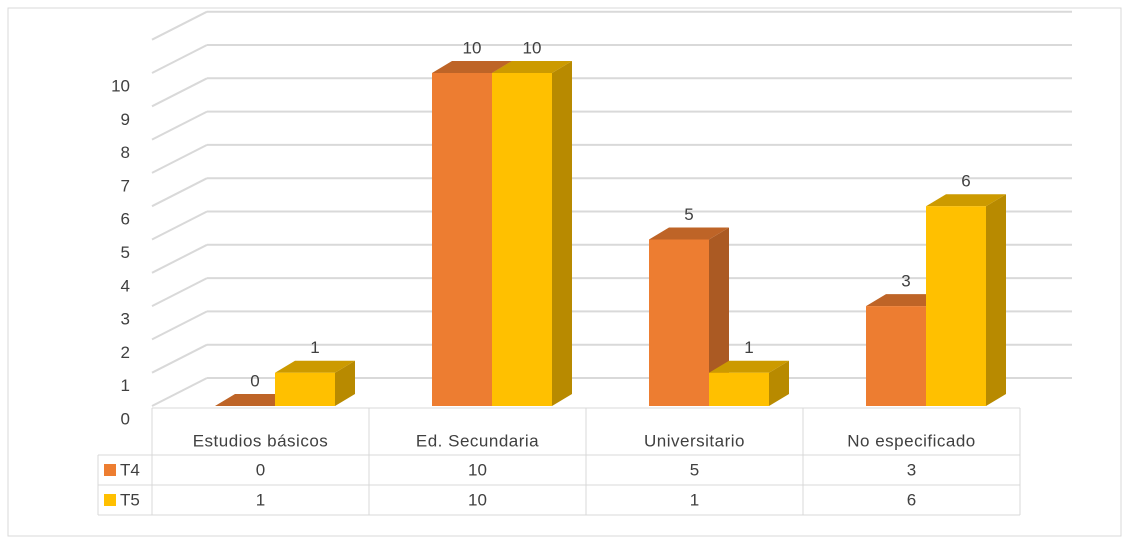 The height and width of the screenshot is (544, 1129). Describe the element at coordinates (965, 181) in the screenshot. I see `data-label: 6` at that location.